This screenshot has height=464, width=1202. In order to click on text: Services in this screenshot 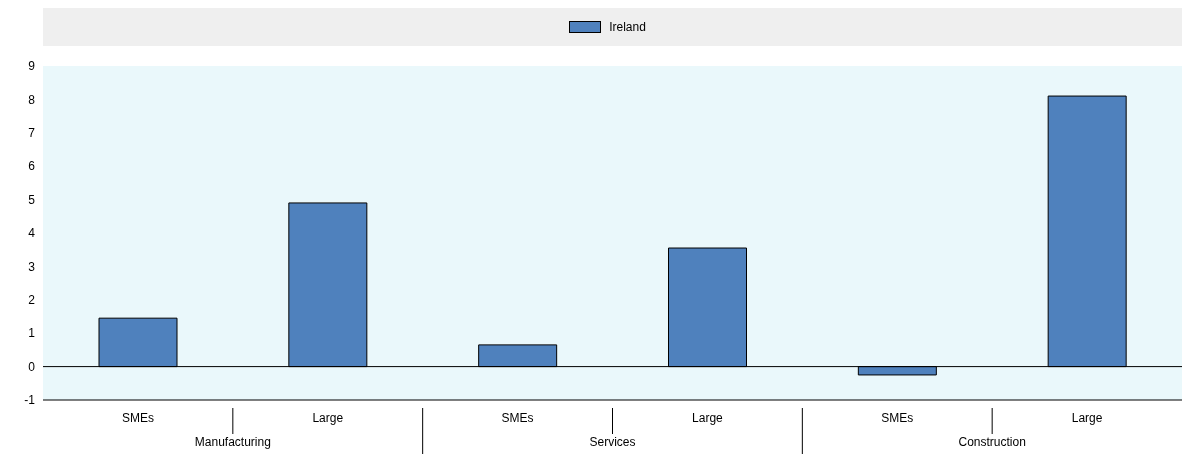, I will do `click(612, 442)`.